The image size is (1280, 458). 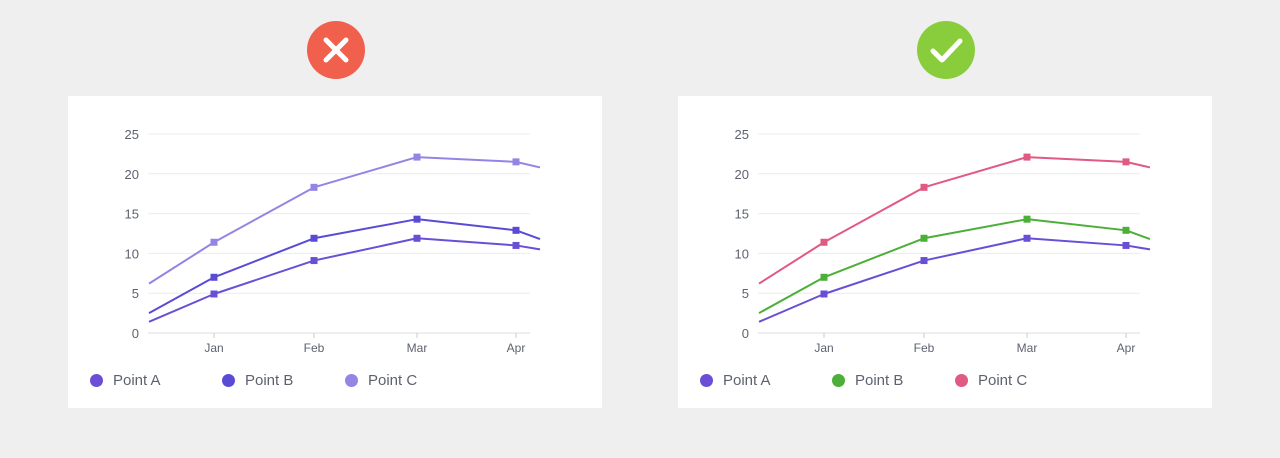 I want to click on checkmark-icon, so click(x=946, y=50).